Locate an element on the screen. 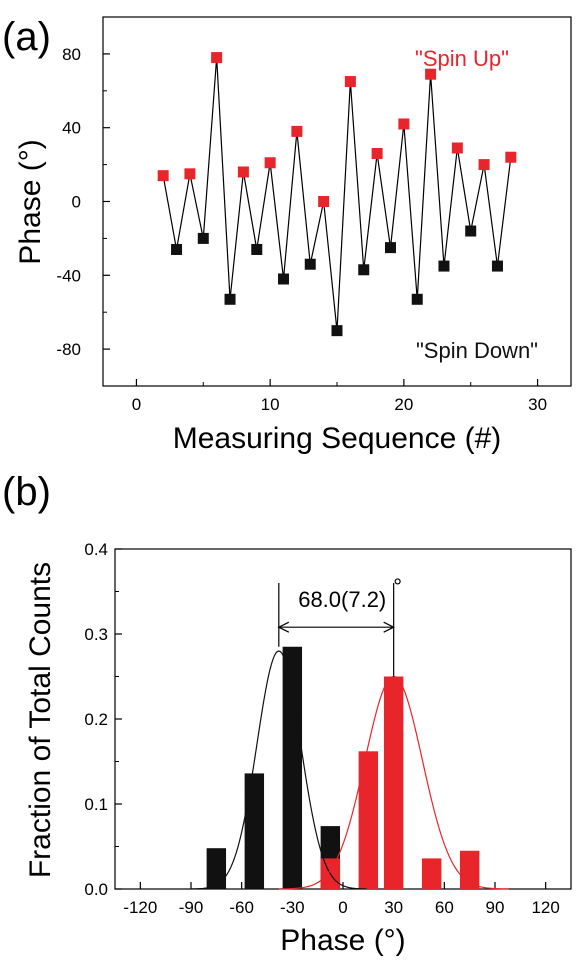 Image resolution: width=581 pixels, height=962 pixels. separation-value: 68.0(7.2) is located at coordinates (342, 599).